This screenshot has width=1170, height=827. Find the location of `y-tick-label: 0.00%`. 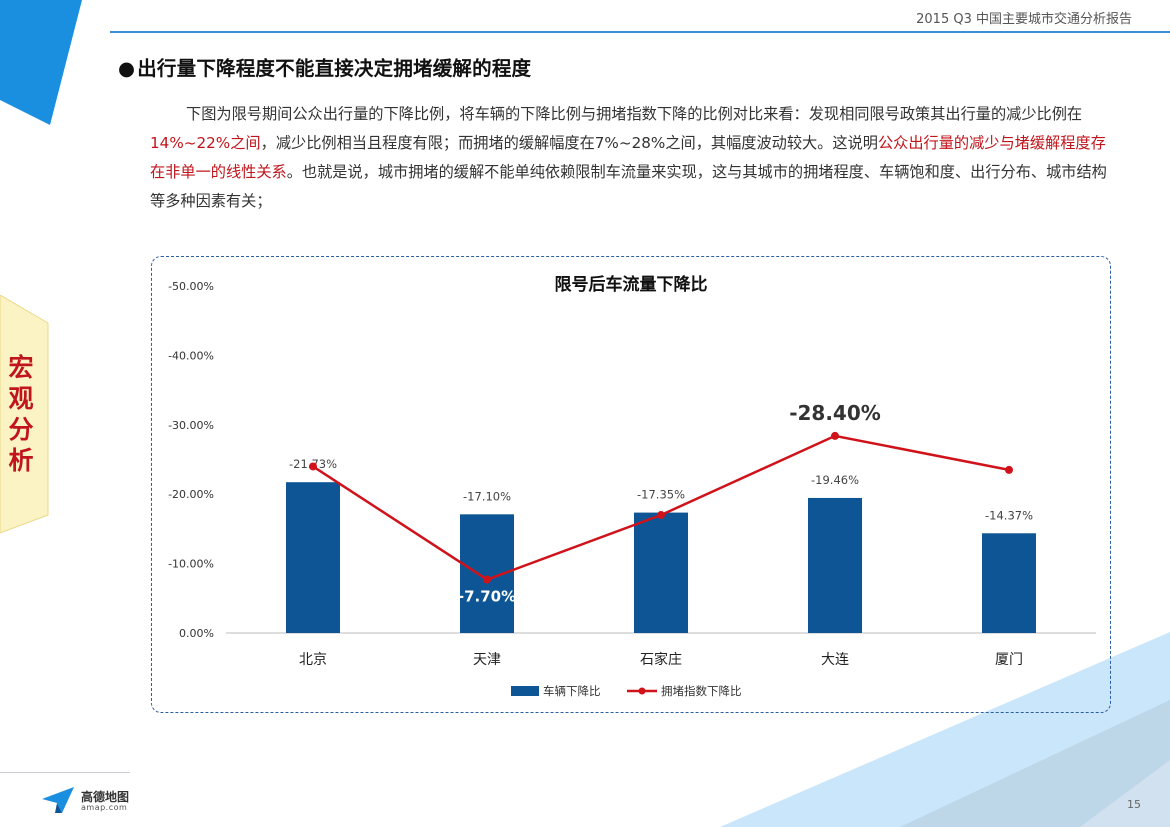

y-tick-label: 0.00% is located at coordinates (196, 633).